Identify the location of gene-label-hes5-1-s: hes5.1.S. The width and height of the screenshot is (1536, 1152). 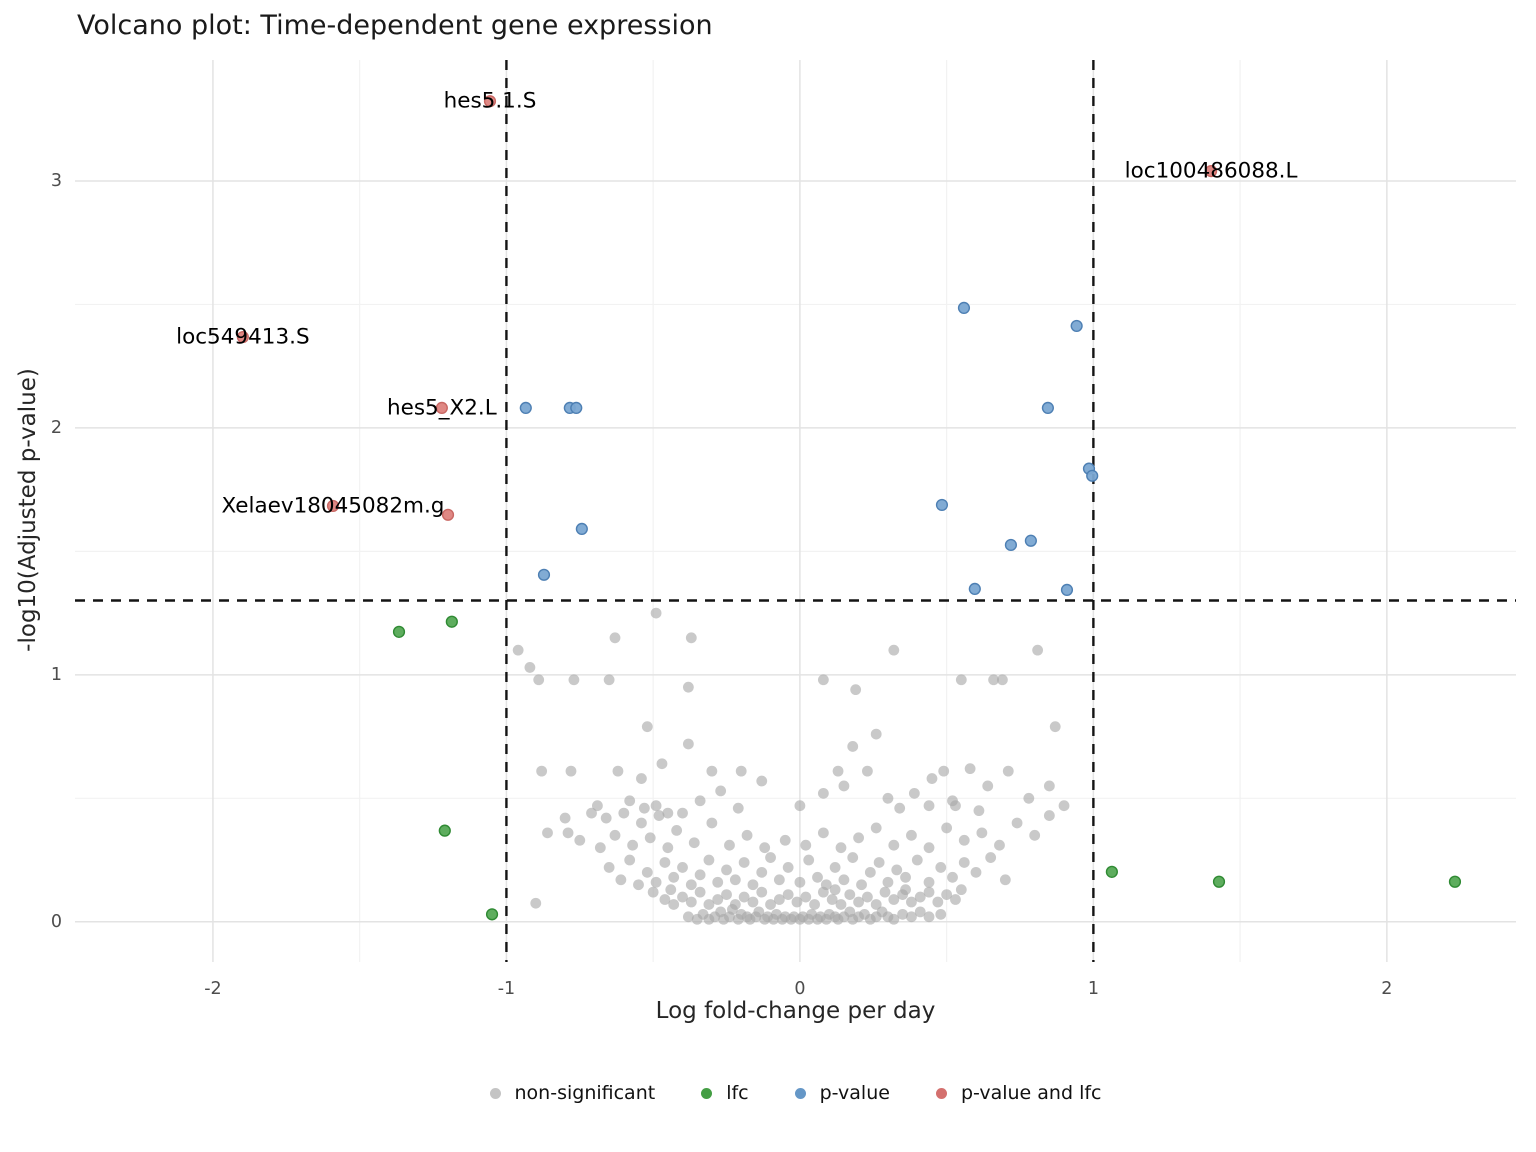
(490, 101).